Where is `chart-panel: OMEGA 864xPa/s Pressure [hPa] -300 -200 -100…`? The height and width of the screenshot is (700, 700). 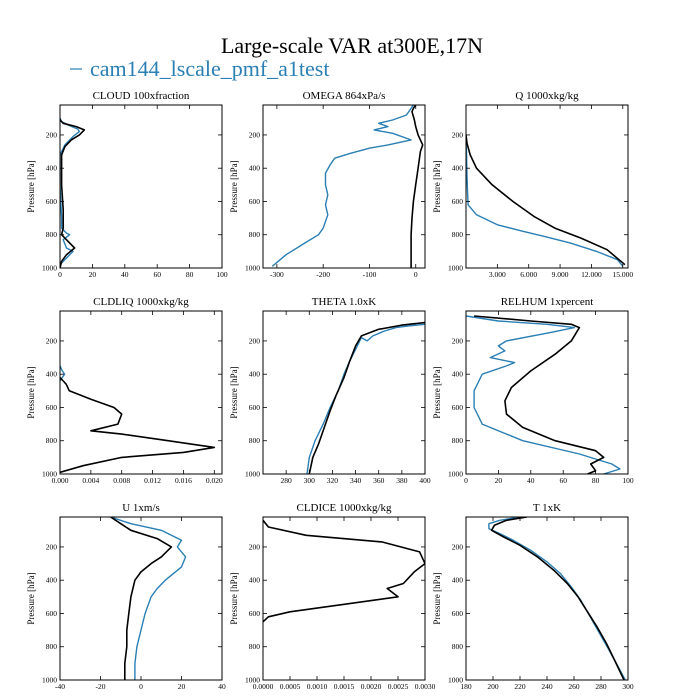 chart-panel: OMEGA 864xPa/s Pressure [hPa] -300 -200 -100… is located at coordinates (327, 184).